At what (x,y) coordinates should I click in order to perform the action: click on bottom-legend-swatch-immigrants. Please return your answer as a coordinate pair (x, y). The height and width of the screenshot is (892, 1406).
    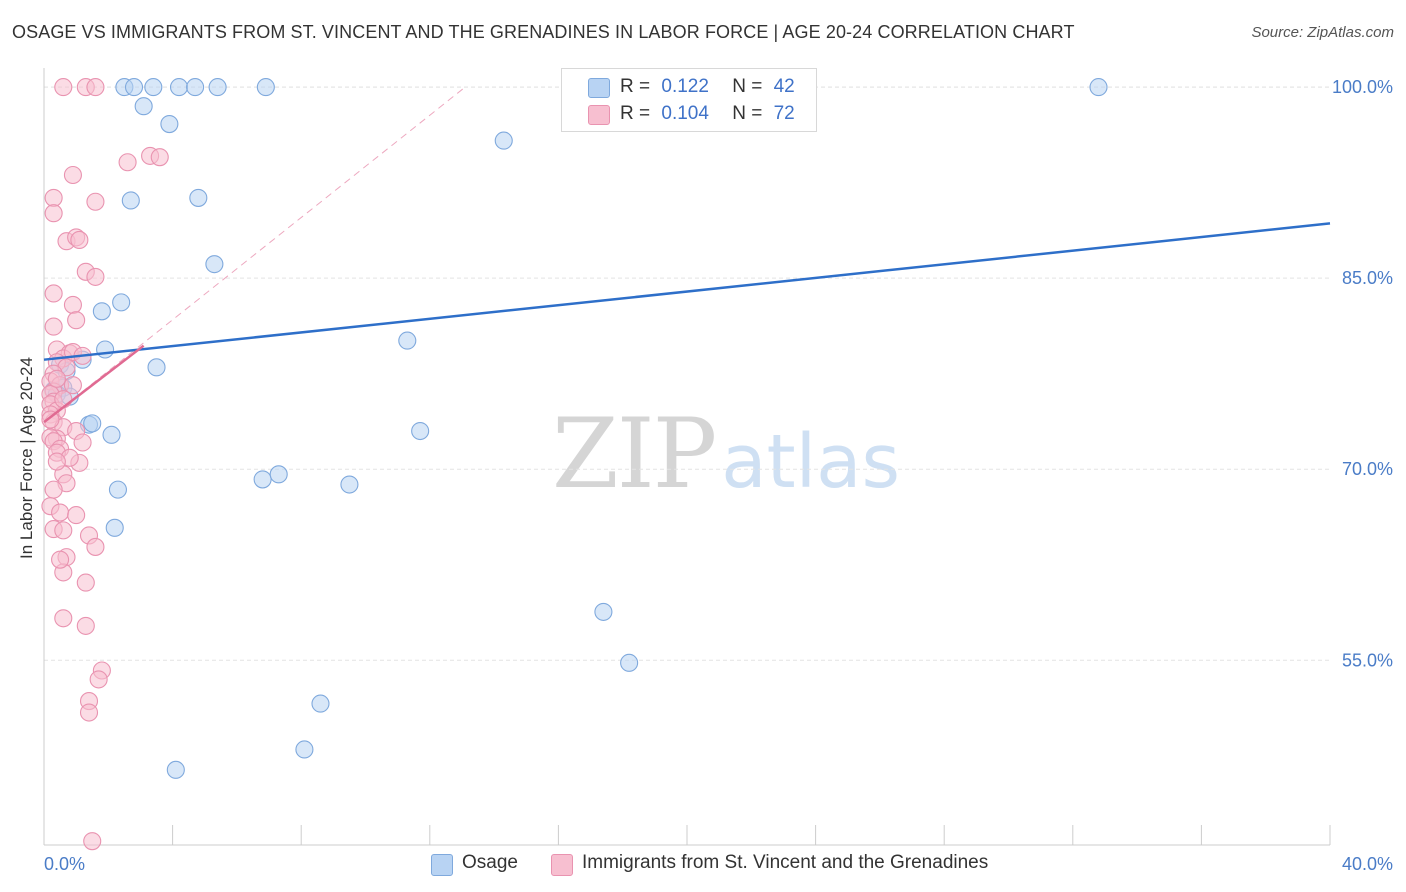
    Looking at the image, I should click on (562, 865).